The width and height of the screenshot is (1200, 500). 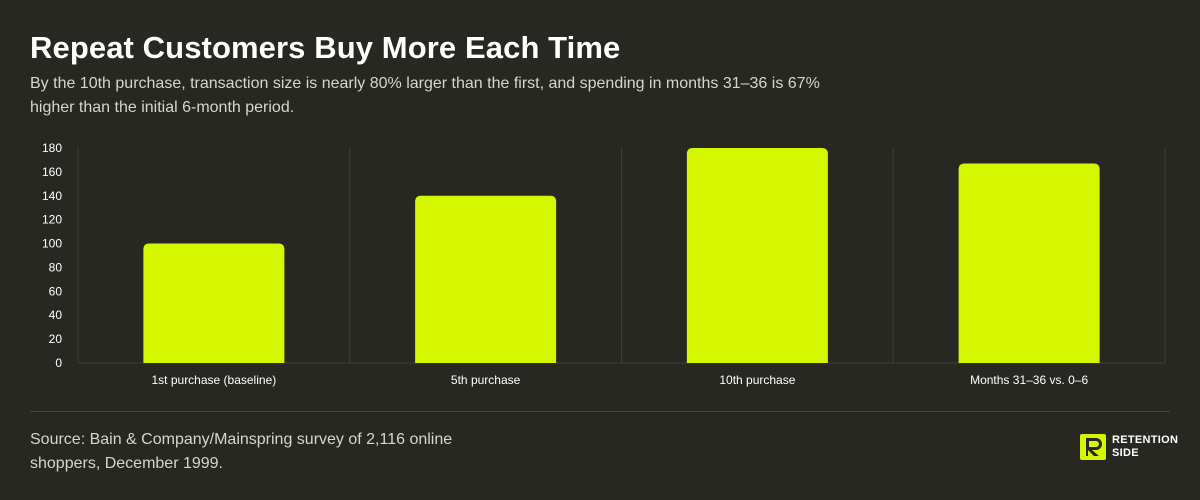 I want to click on y-tick-label: 20, so click(x=56, y=339).